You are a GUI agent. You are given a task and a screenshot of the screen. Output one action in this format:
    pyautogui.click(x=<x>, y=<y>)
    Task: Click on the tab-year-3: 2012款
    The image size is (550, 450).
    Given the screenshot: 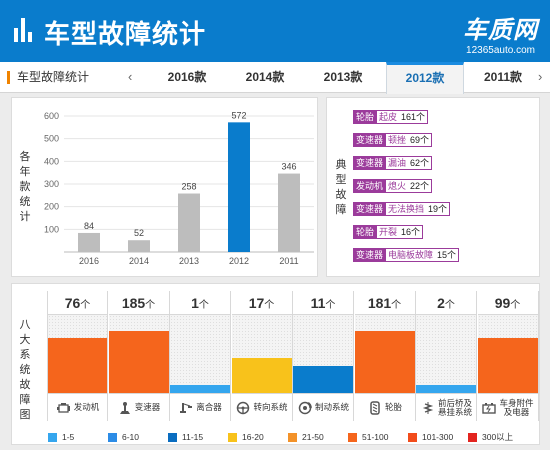 What is the action you would take?
    pyautogui.click(x=425, y=78)
    